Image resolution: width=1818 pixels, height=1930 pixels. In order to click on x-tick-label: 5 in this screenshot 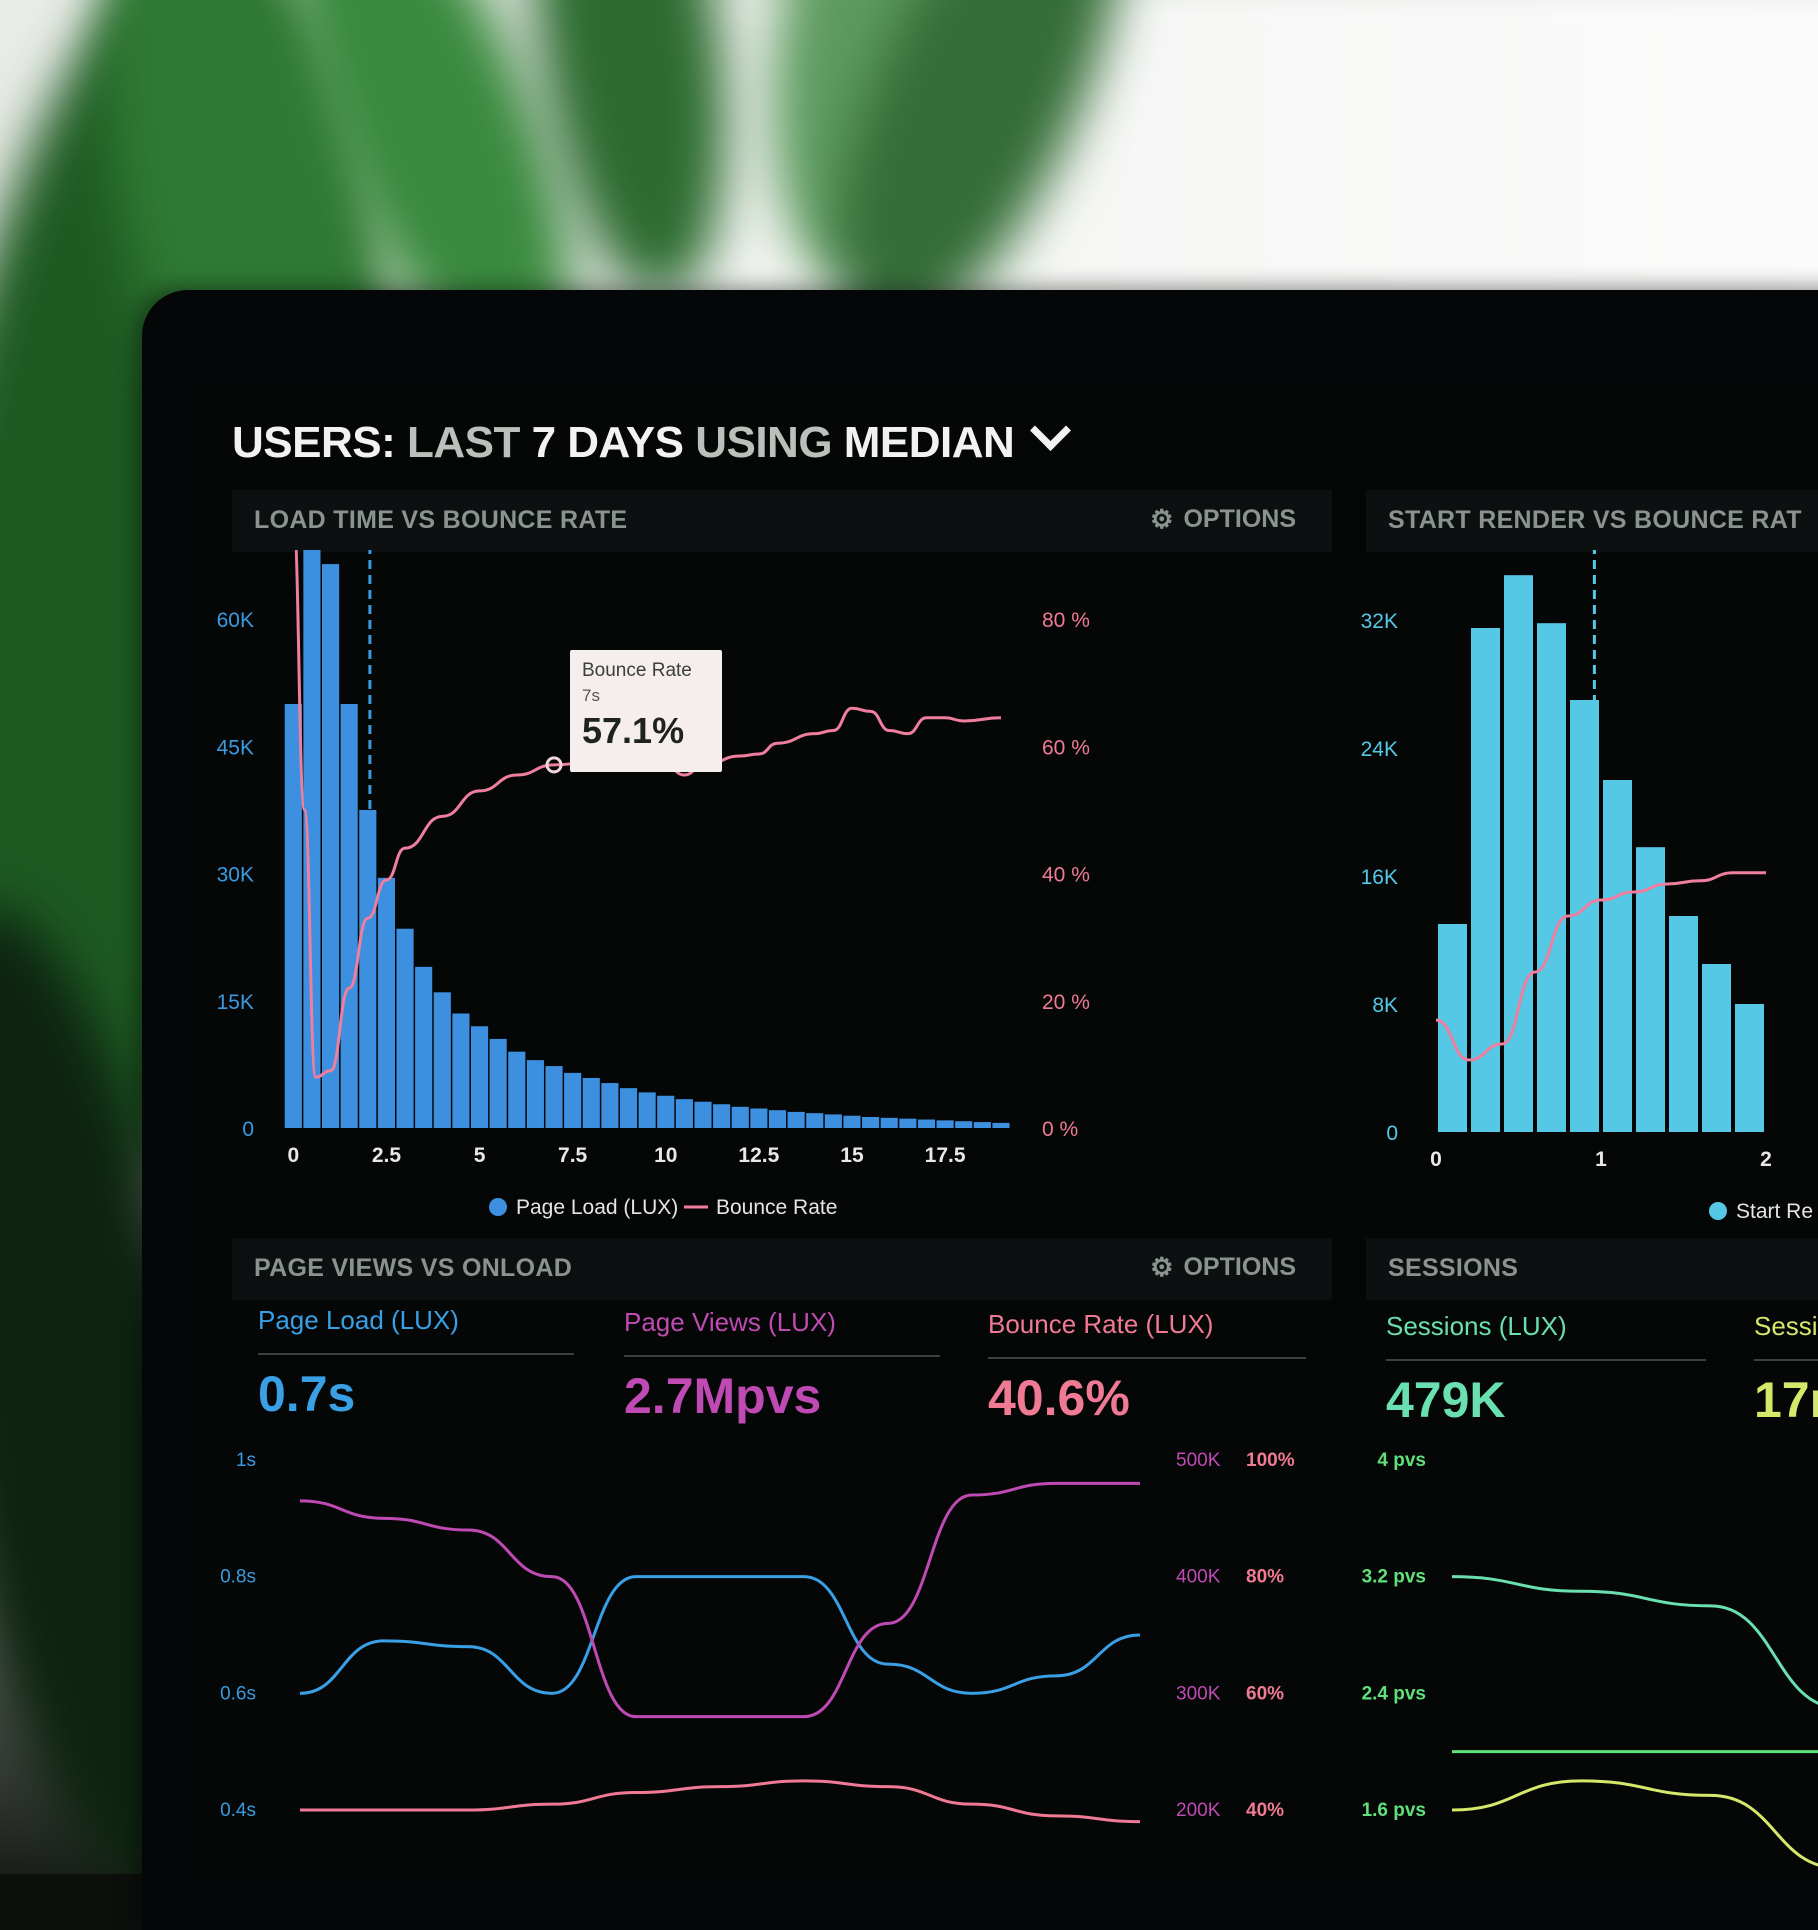, I will do `click(480, 1155)`.